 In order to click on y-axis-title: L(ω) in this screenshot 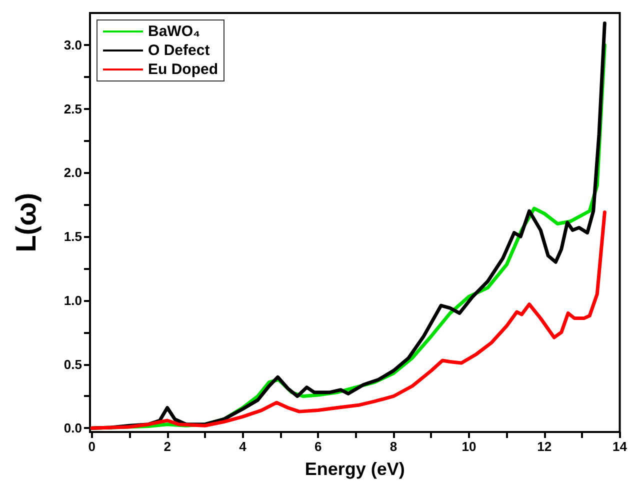, I will do `click(26, 222)`.